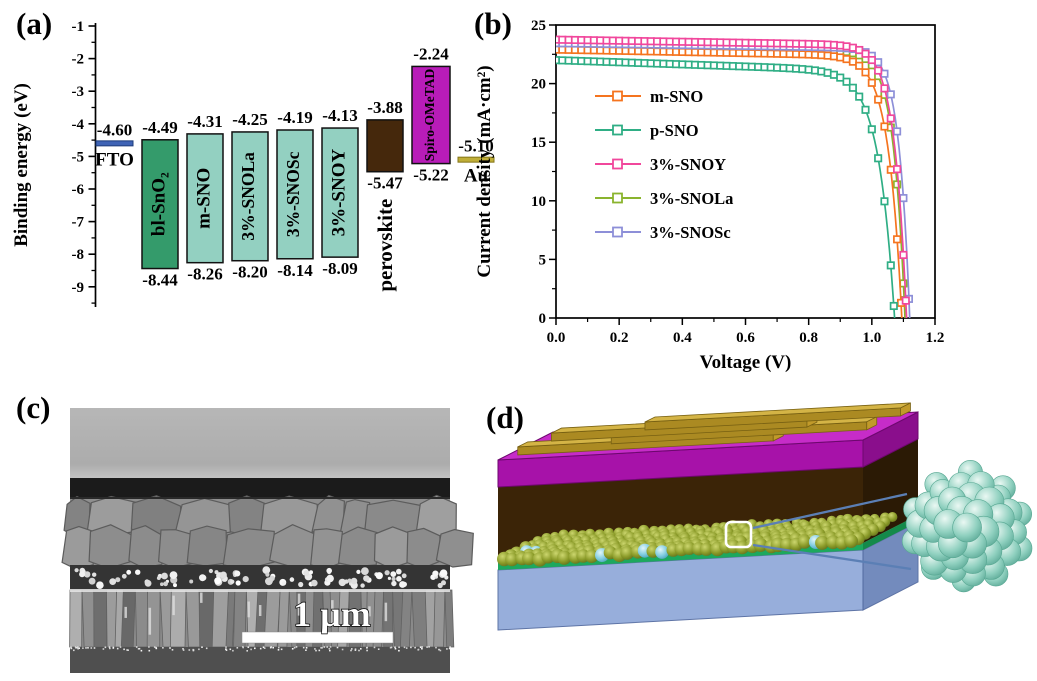  What do you see at coordinates (294, 117) in the screenshot?
I see `svg-text: -4.19` at bounding box center [294, 117].